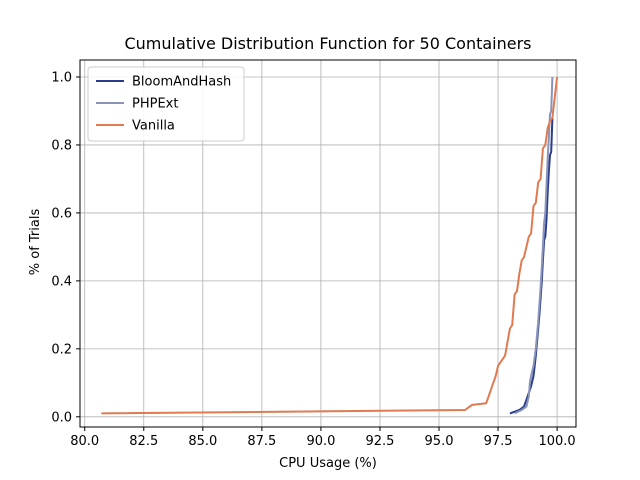 This screenshot has width=640, height=480. Describe the element at coordinates (439, 441) in the screenshot. I see `x-tick-label: 95.0` at that location.